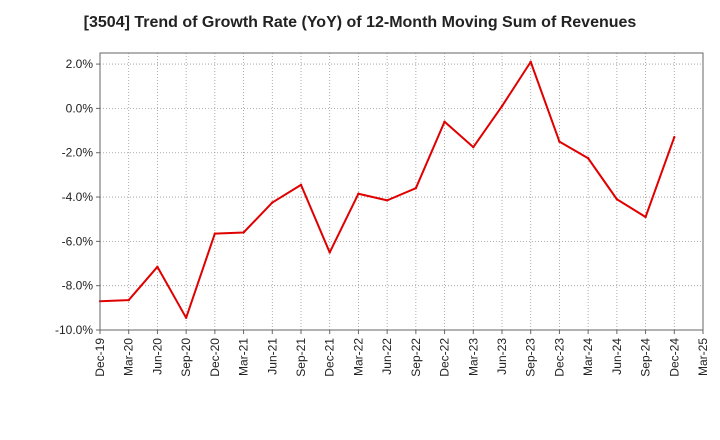 The image size is (720, 440). Describe the element at coordinates (617, 356) in the screenshot. I see `x-tick-label: Jun-24` at that location.